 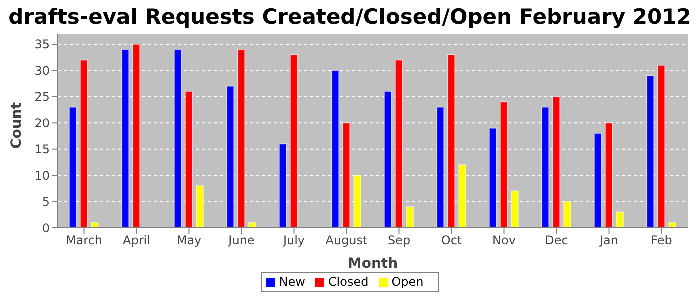 What do you see at coordinates (399, 241) in the screenshot?
I see `x-tick-label: Sep` at bounding box center [399, 241].